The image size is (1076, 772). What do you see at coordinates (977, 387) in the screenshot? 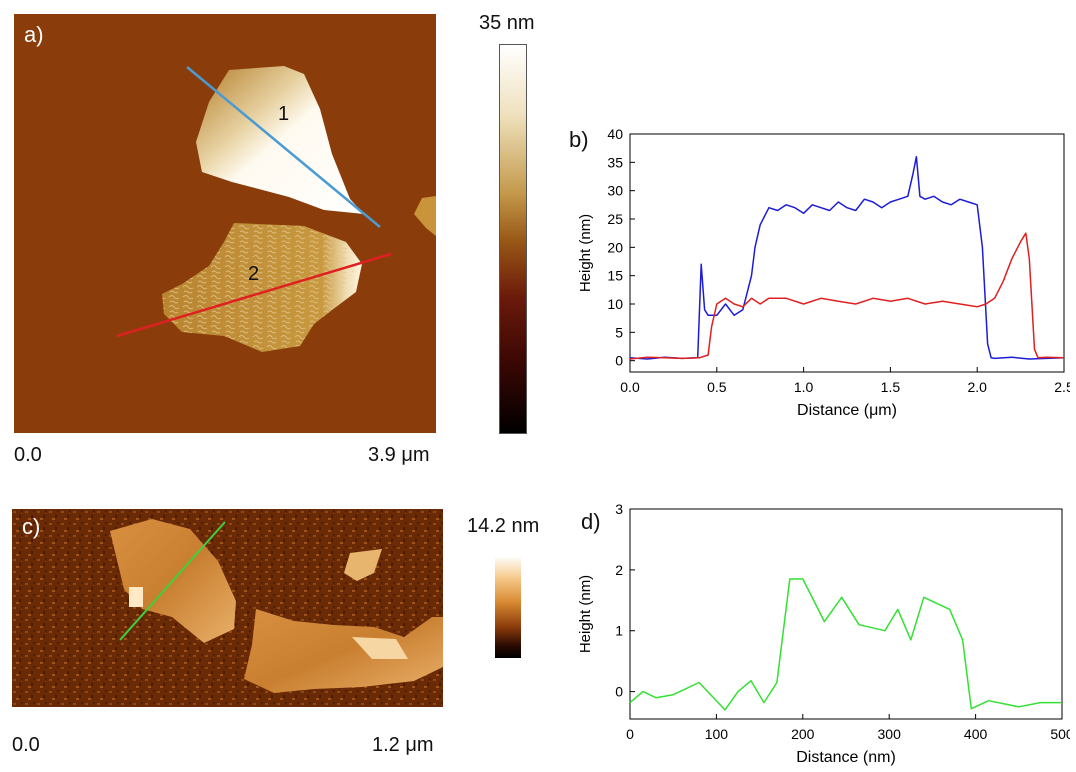
I see `x-tick-label: 2.0` at bounding box center [977, 387].